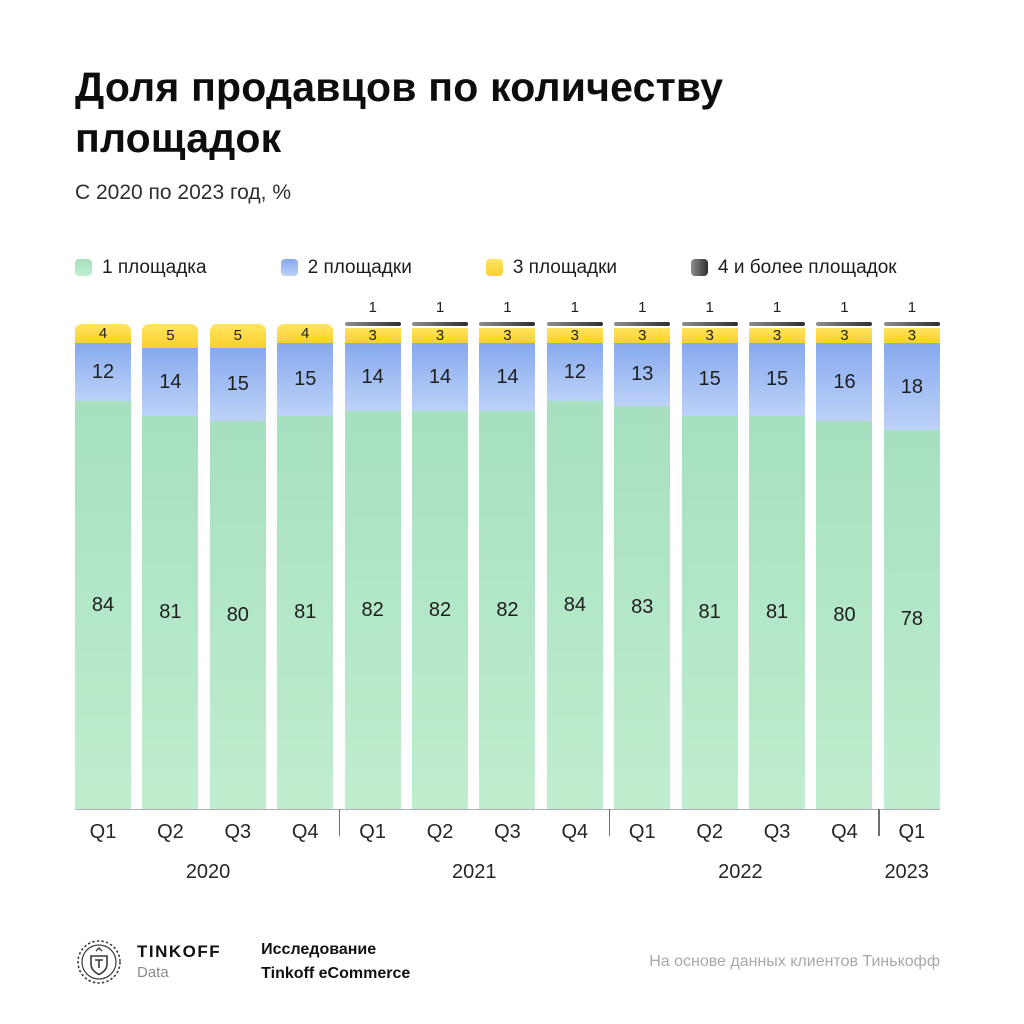  What do you see at coordinates (238, 831) in the screenshot?
I see `x-axis-label-2020-Q3: Q3` at bounding box center [238, 831].